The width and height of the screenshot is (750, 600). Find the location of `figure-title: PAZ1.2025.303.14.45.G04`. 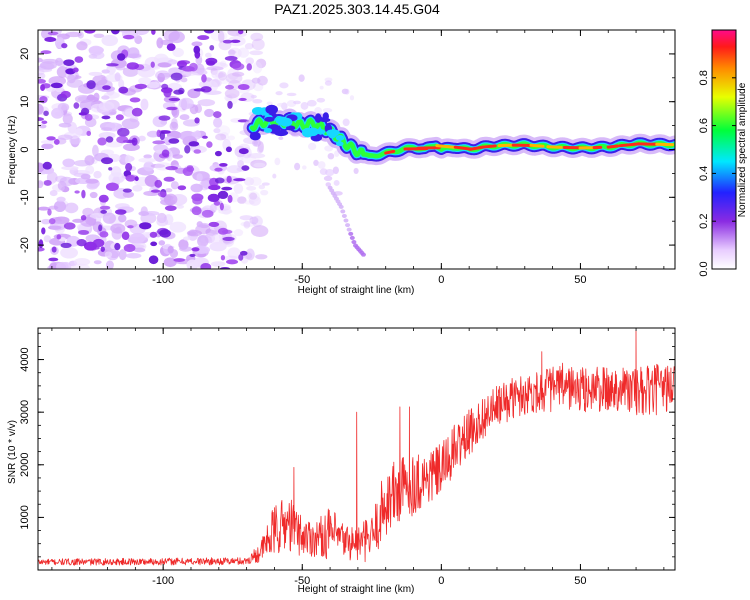

figure-title: PAZ1.2025.303.14.45.G04 is located at coordinates (357, 9).